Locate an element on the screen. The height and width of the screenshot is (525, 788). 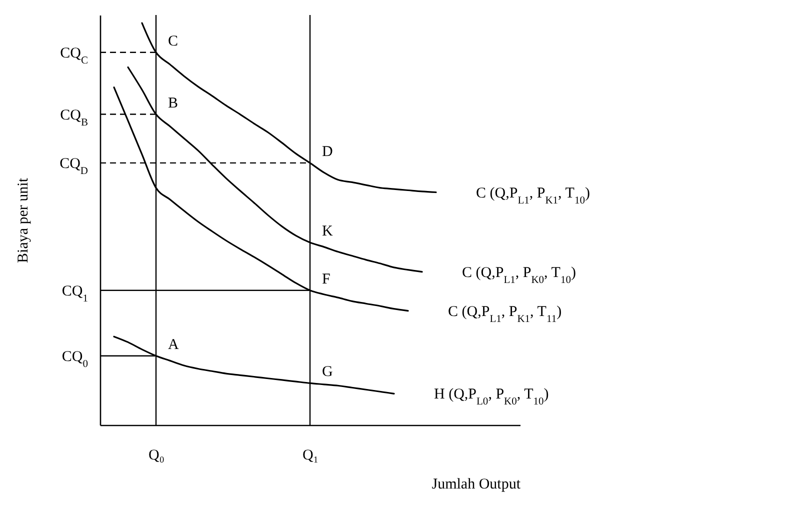
ref-line-label: CQ$_{0}$ is located at coordinates (75, 359).